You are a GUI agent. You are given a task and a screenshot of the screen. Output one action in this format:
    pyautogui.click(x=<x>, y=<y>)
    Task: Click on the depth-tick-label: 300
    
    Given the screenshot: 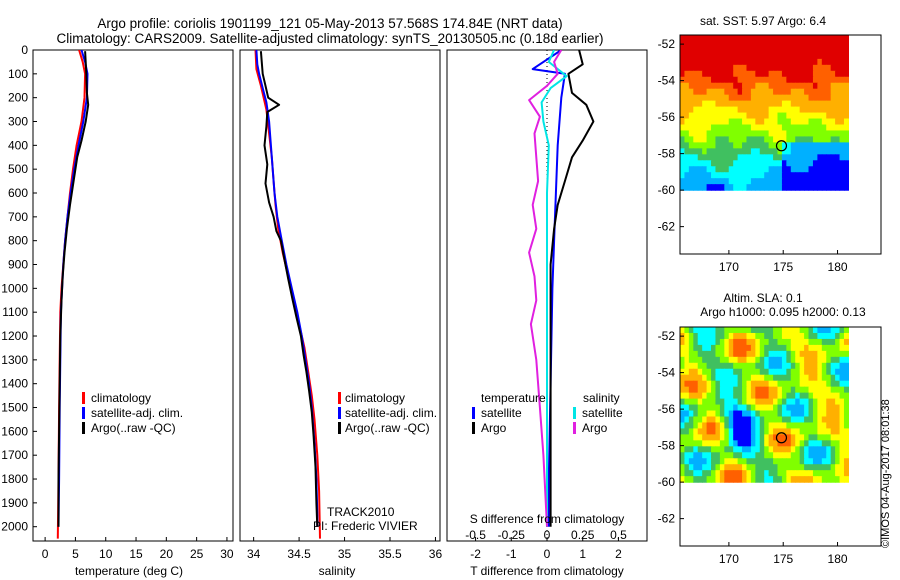 What is the action you would take?
    pyautogui.click(x=18, y=122)
    